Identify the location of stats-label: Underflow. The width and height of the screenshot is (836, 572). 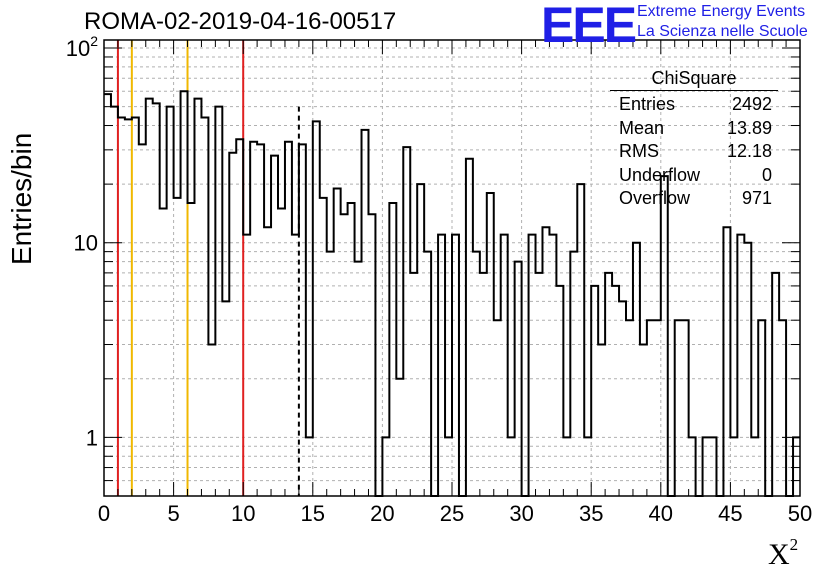
(660, 174).